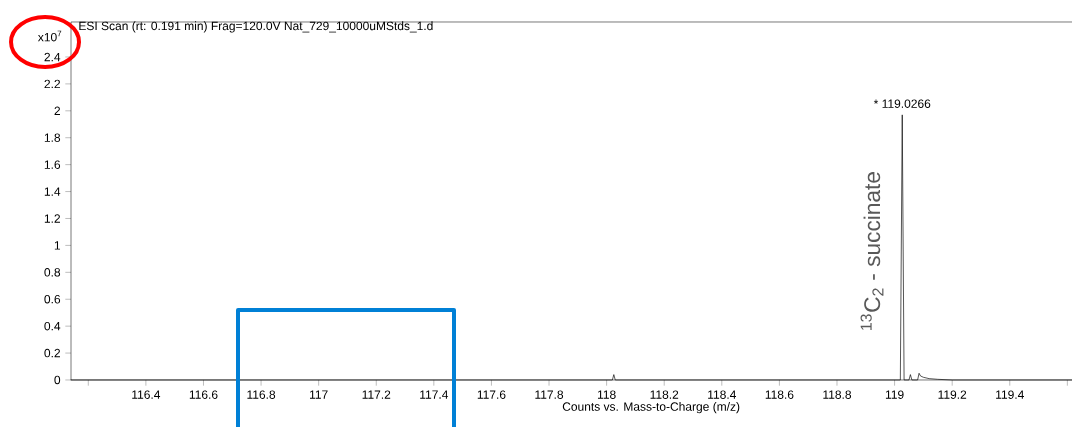  What do you see at coordinates (837, 394) in the screenshot?
I see `x-tick-label: 118.8` at bounding box center [837, 394].